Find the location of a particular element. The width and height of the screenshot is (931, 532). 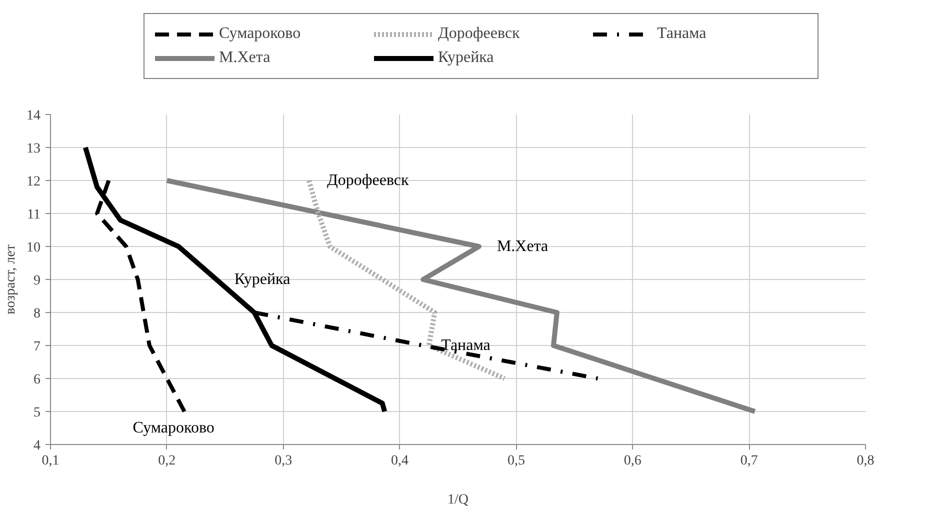

x-tick-label: 0,1 is located at coordinates (51, 461).